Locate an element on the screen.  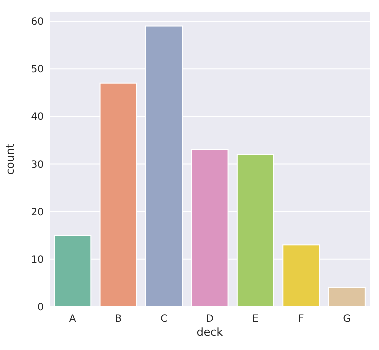
x-tick-label: B is located at coordinates (118, 319).